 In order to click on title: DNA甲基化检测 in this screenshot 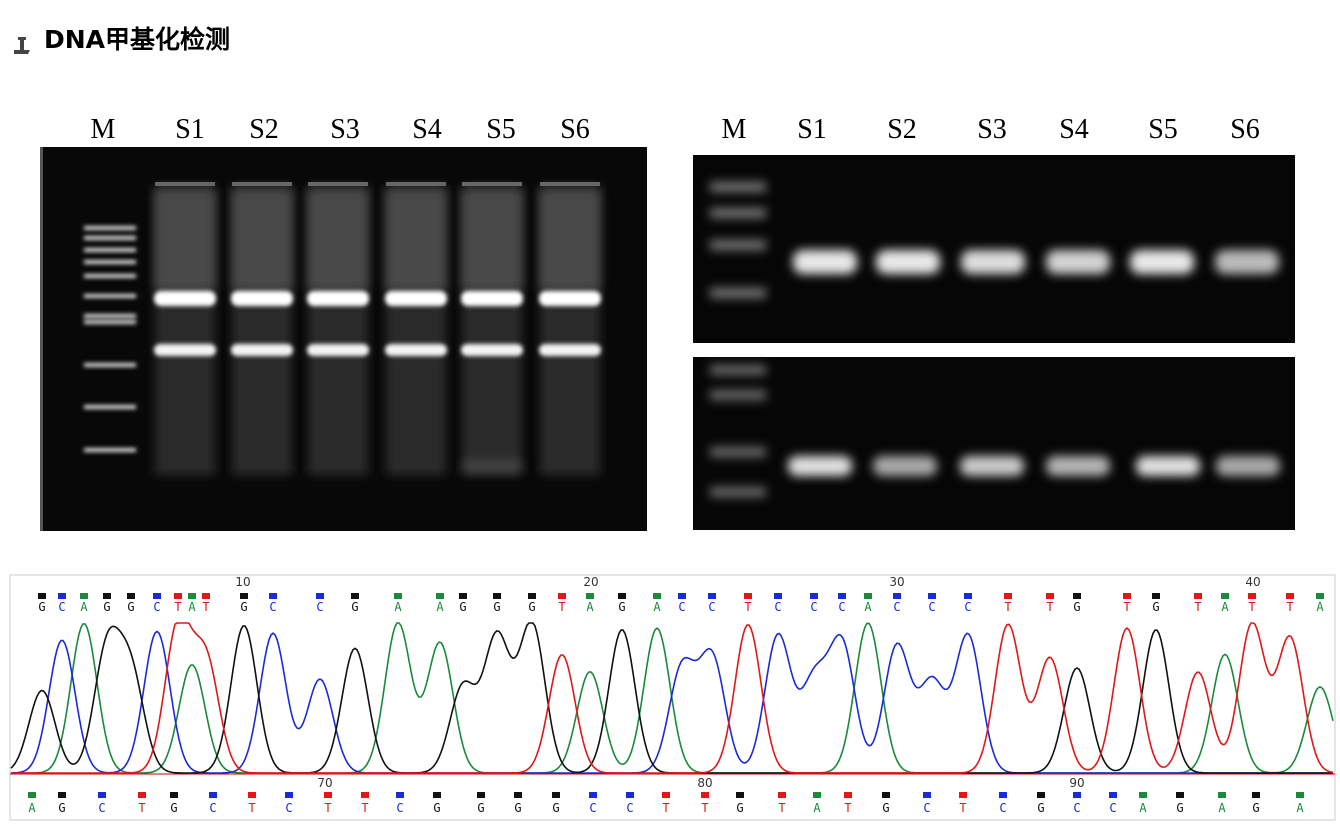, I will do `click(137, 39)`.